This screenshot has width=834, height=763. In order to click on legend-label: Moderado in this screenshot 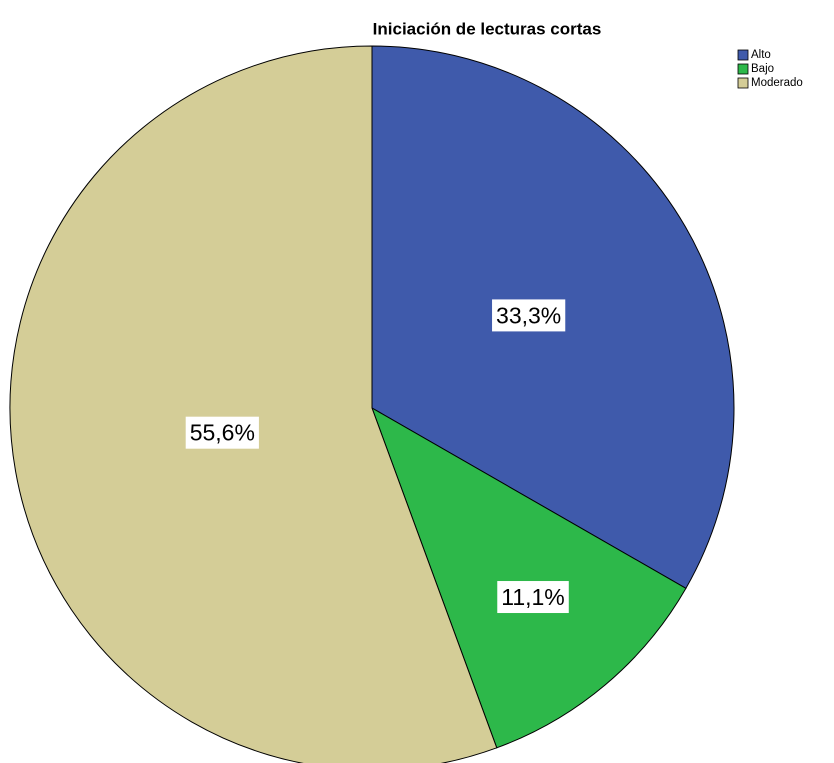, I will do `click(777, 83)`.